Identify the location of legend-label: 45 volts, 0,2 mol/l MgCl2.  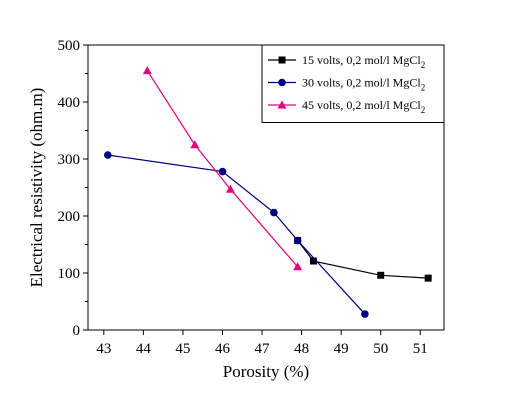
(363, 106).